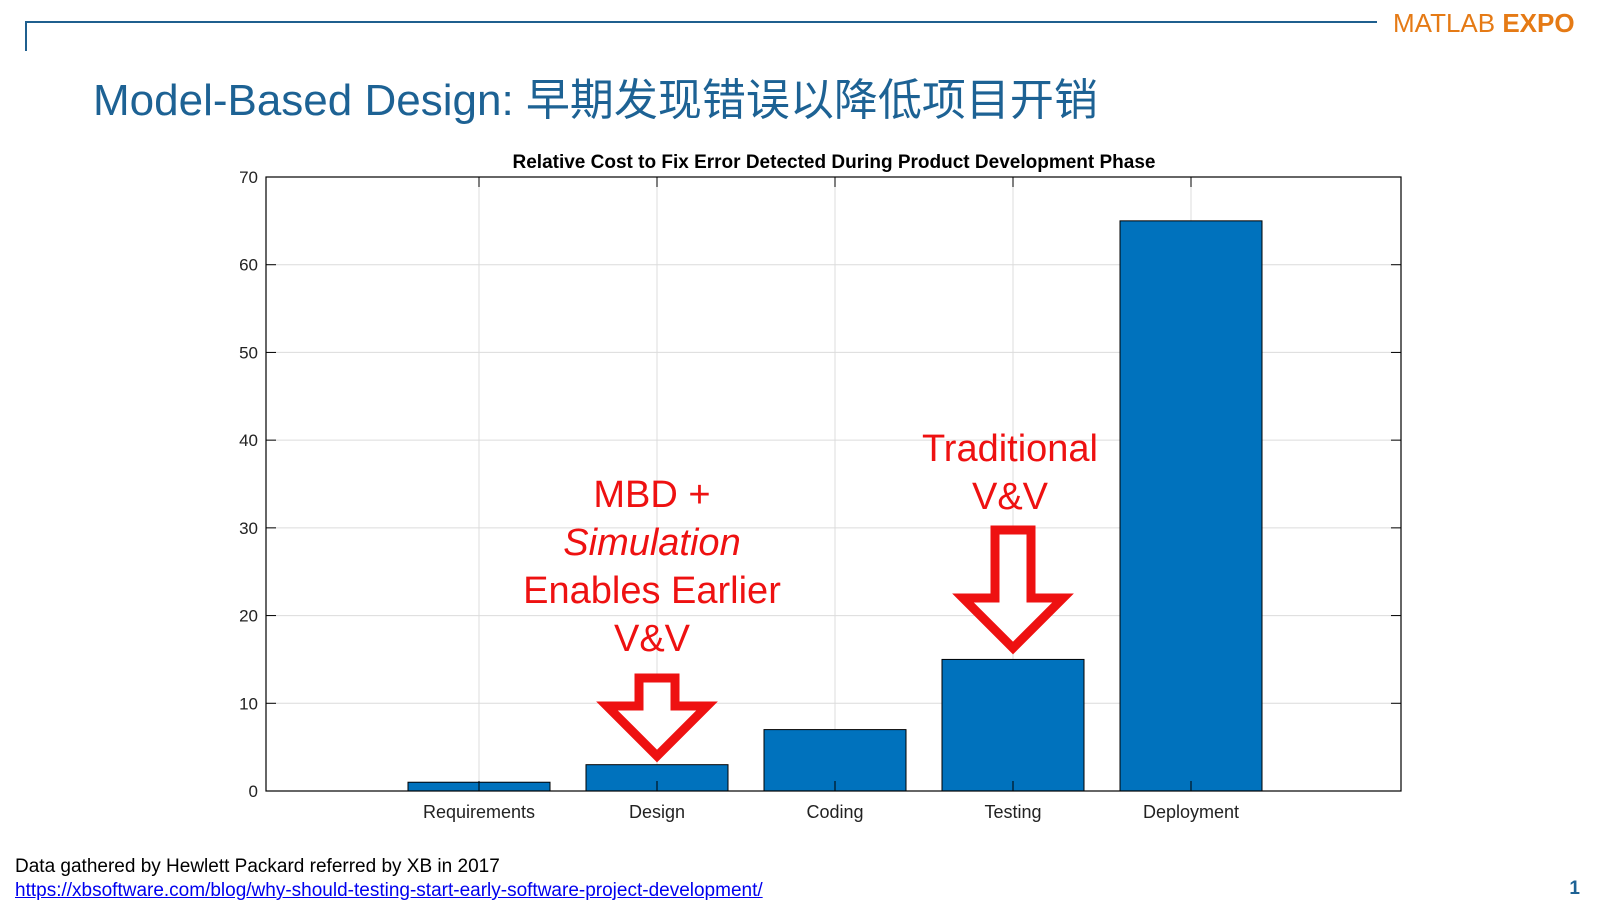 The width and height of the screenshot is (1600, 902). I want to click on x-tick-label-testing: Testing, so click(1012, 812).